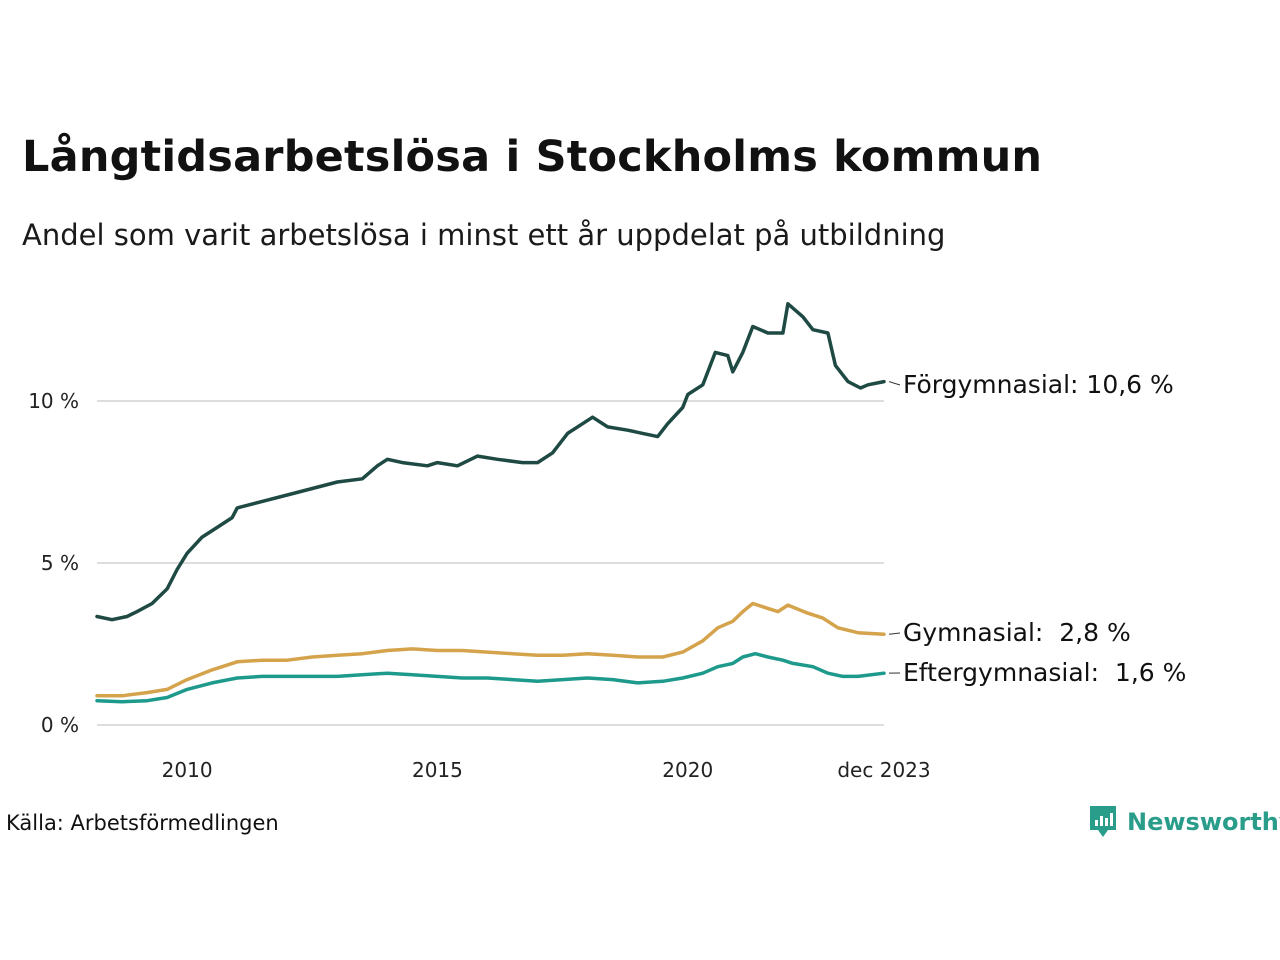  I want to click on x-tick-label: 2020, so click(687, 770).